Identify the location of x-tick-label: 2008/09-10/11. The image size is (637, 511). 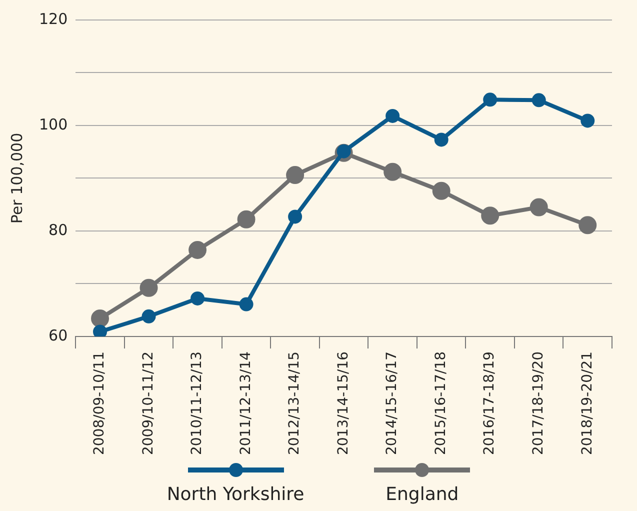
(100, 403).